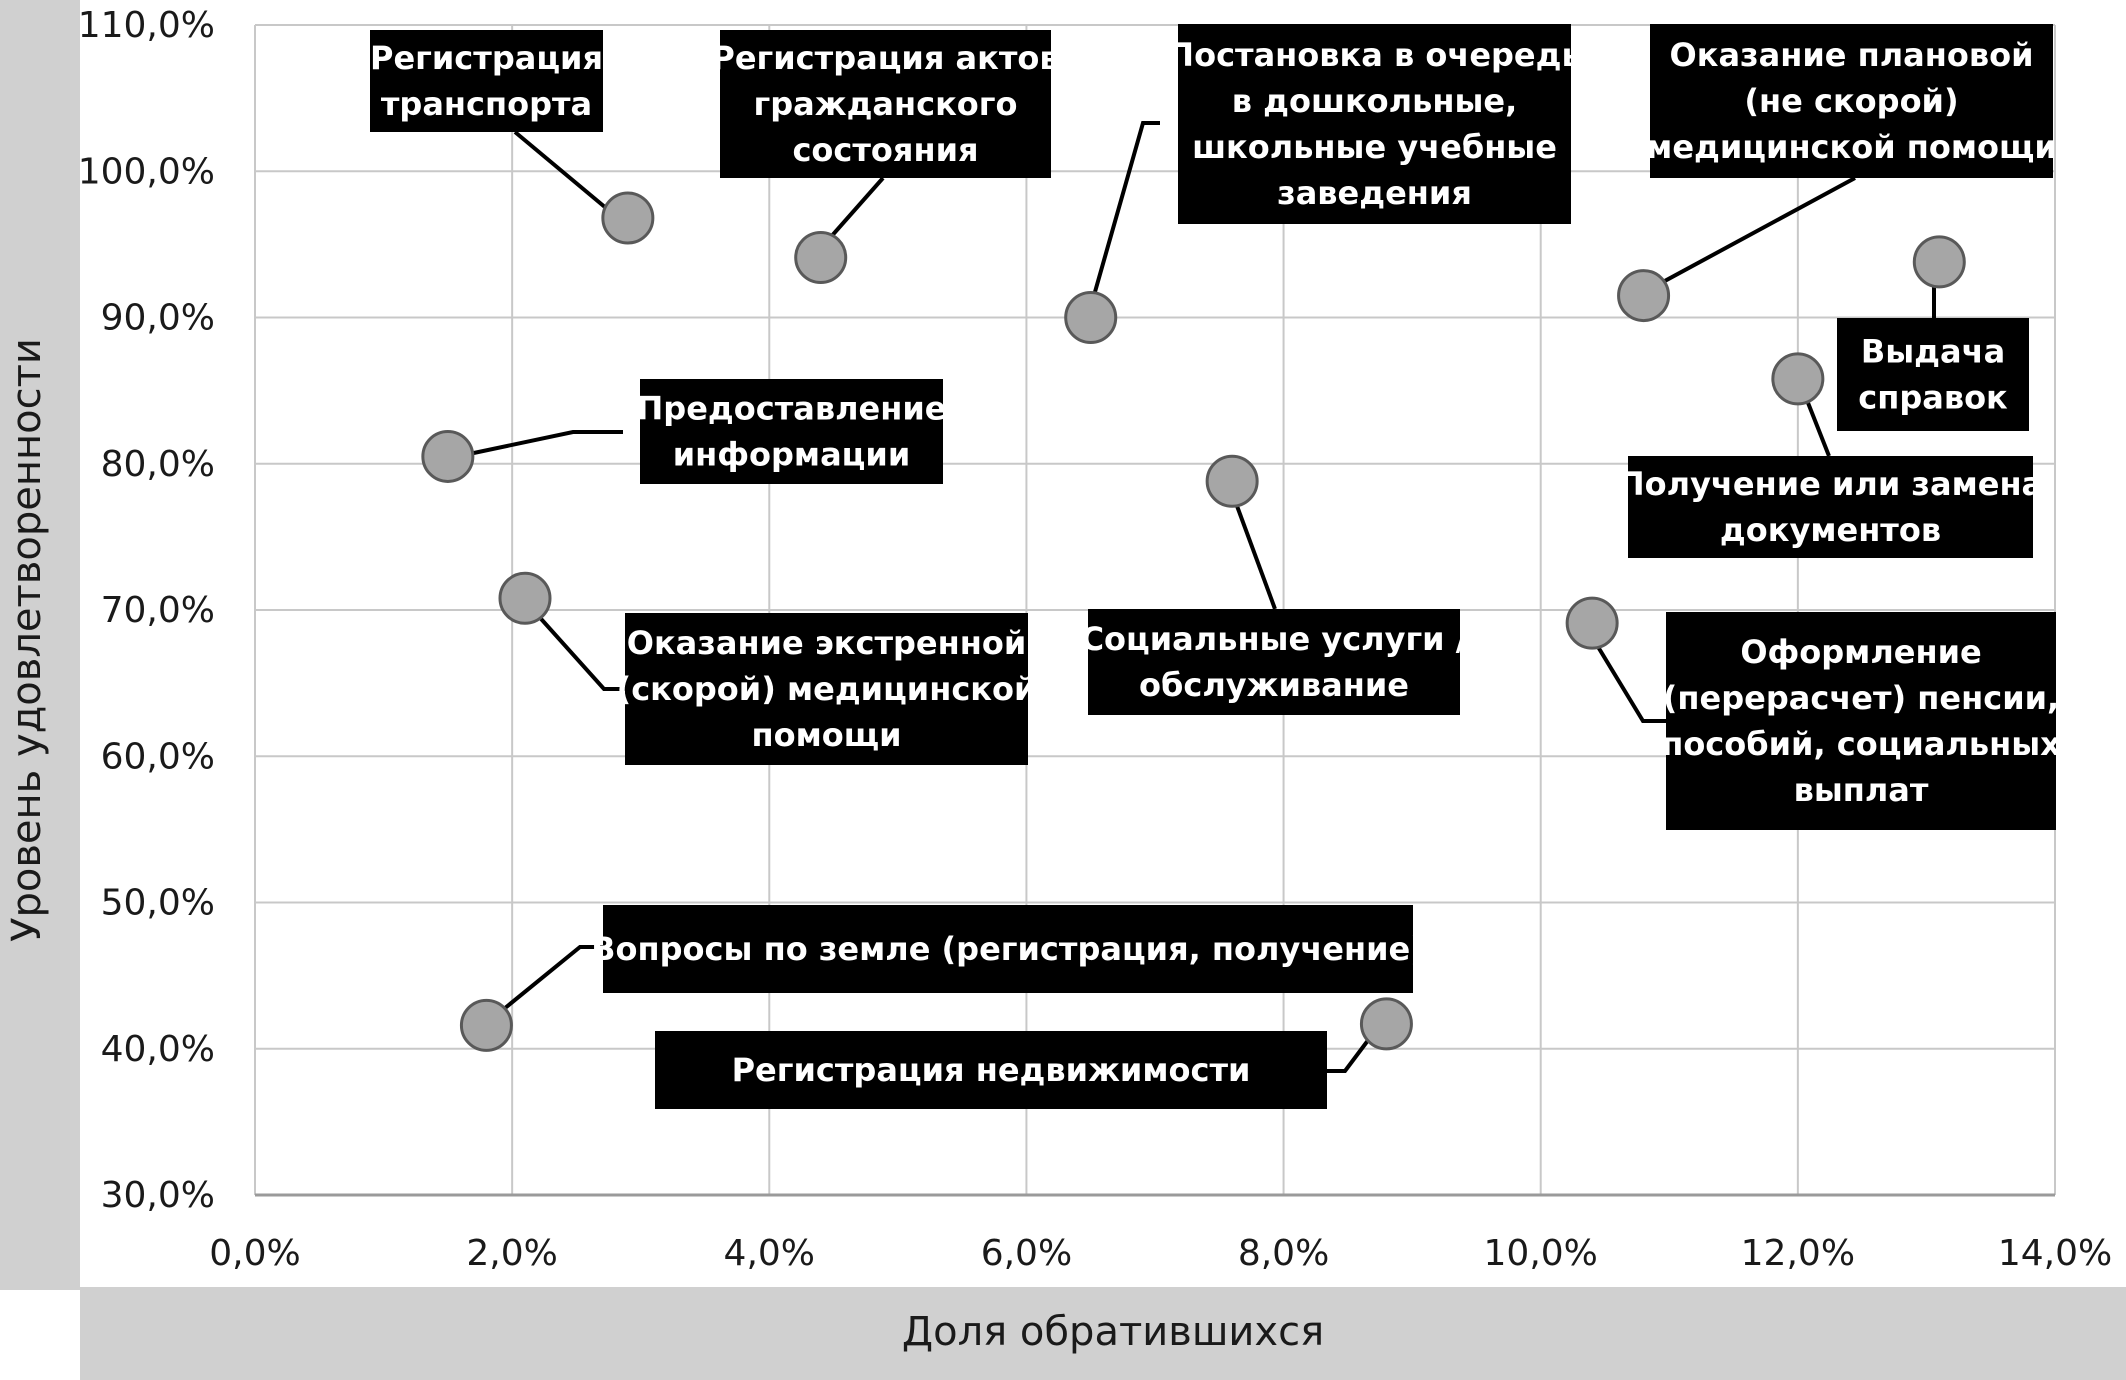  What do you see at coordinates (791, 455) in the screenshot?
I see `data-label-text: информации` at bounding box center [791, 455].